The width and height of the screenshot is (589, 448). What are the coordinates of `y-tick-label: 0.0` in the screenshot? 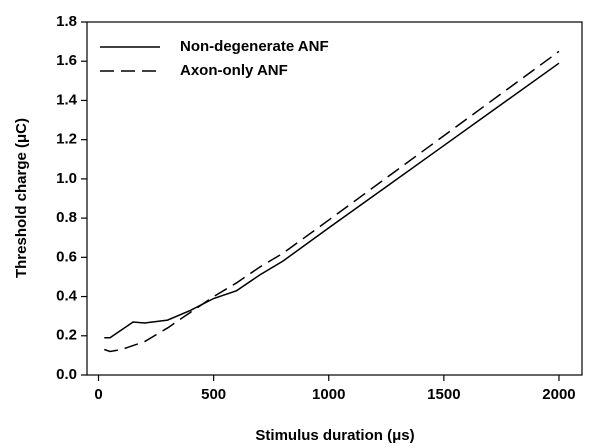 It's located at (66, 374).